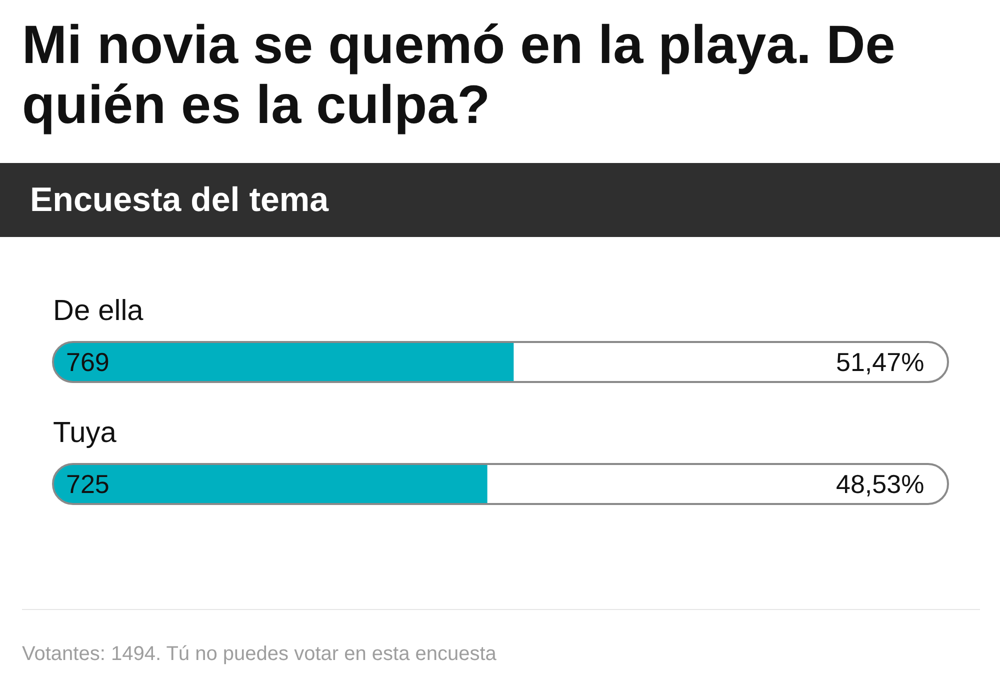  I want to click on data-label: 769, so click(88, 362).